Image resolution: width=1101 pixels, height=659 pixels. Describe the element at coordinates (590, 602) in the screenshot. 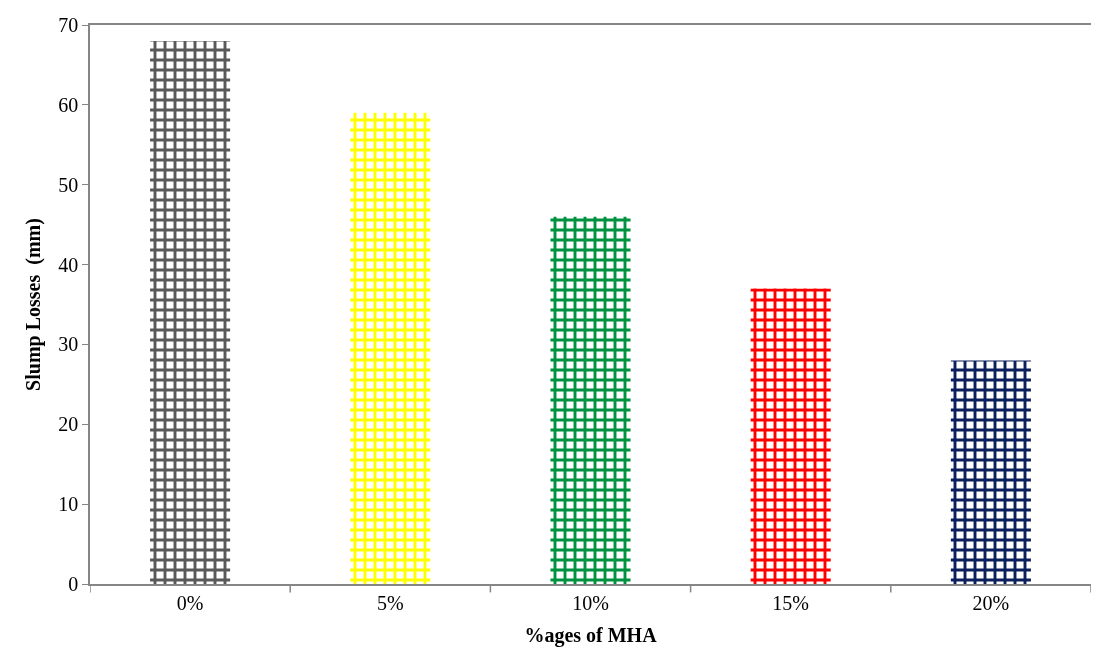

I see `x-tick-label: 10%` at that location.